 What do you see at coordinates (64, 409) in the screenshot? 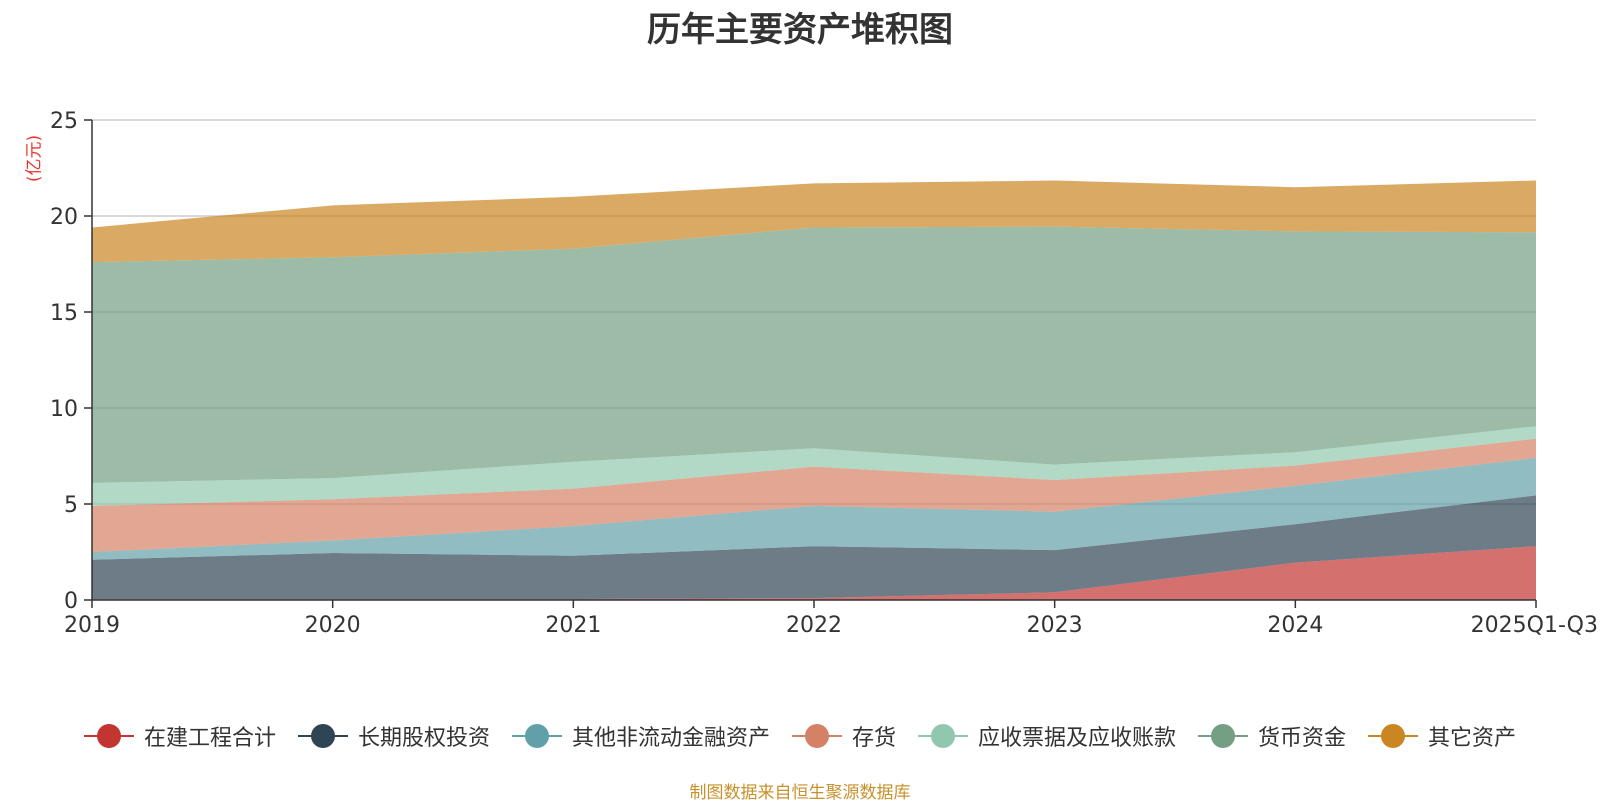
I see `y-tick-label-2: 10` at bounding box center [64, 409].